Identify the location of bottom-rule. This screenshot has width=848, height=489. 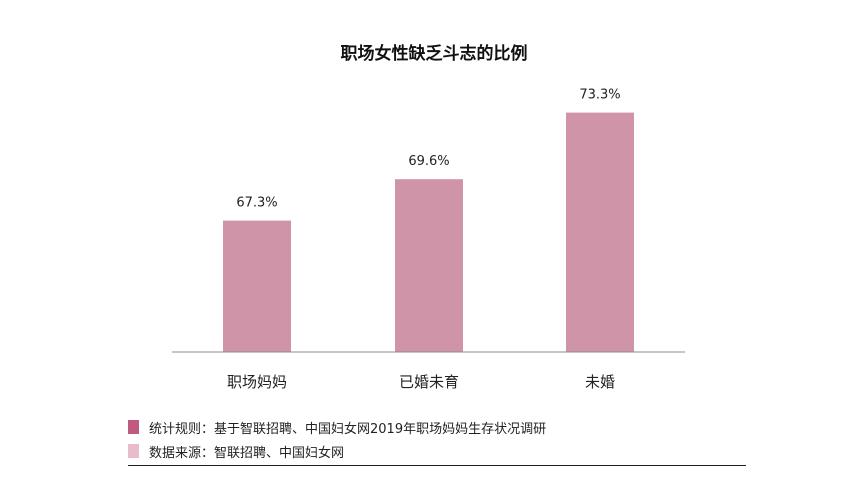
(437, 465).